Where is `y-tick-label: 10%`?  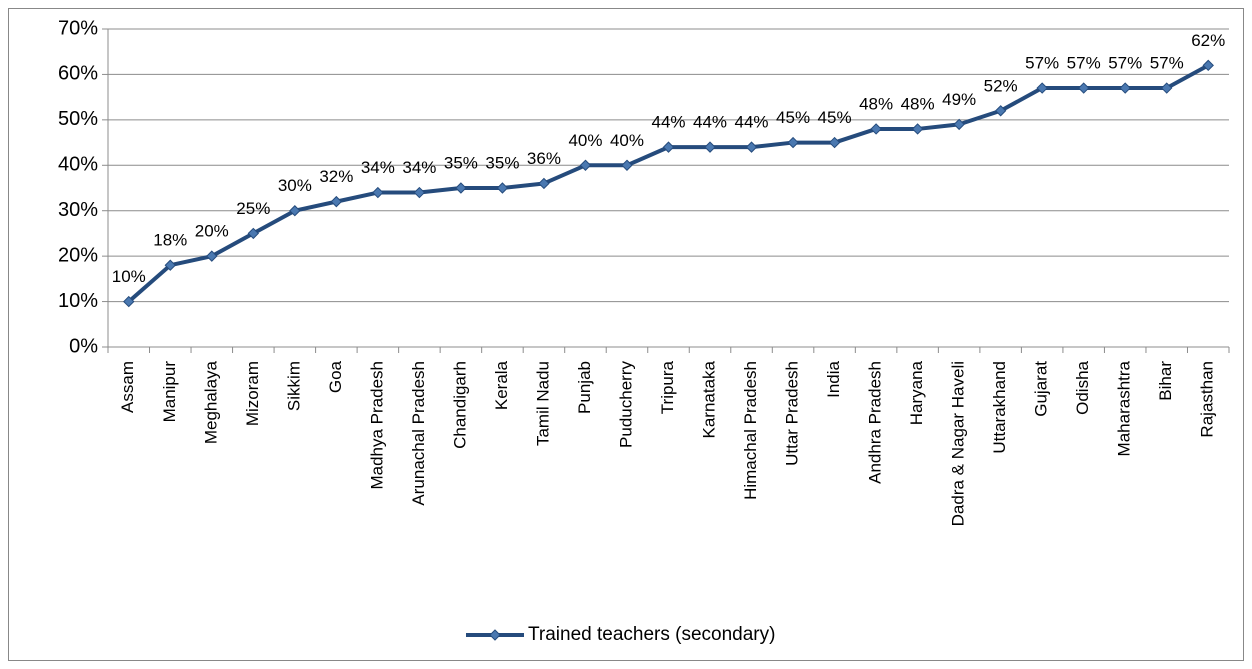 y-tick-label: 10% is located at coordinates (78, 301).